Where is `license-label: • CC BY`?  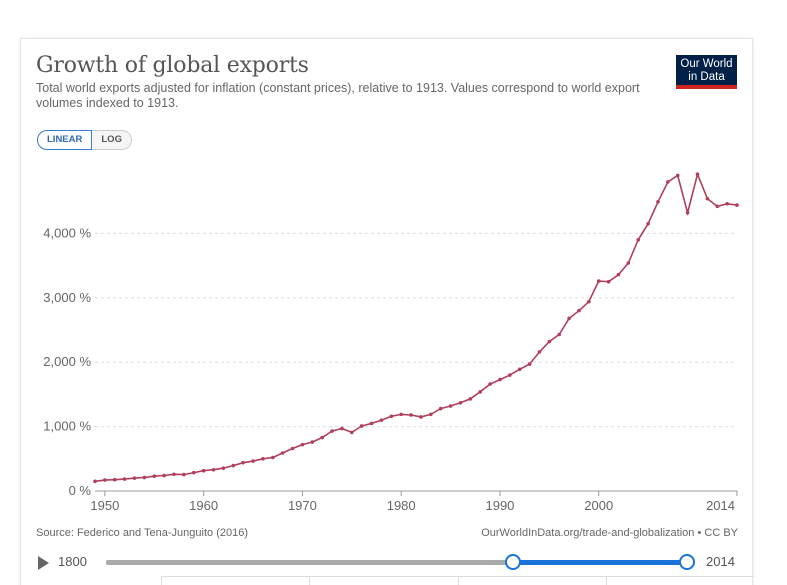 license-label: • CC BY is located at coordinates (717, 533).